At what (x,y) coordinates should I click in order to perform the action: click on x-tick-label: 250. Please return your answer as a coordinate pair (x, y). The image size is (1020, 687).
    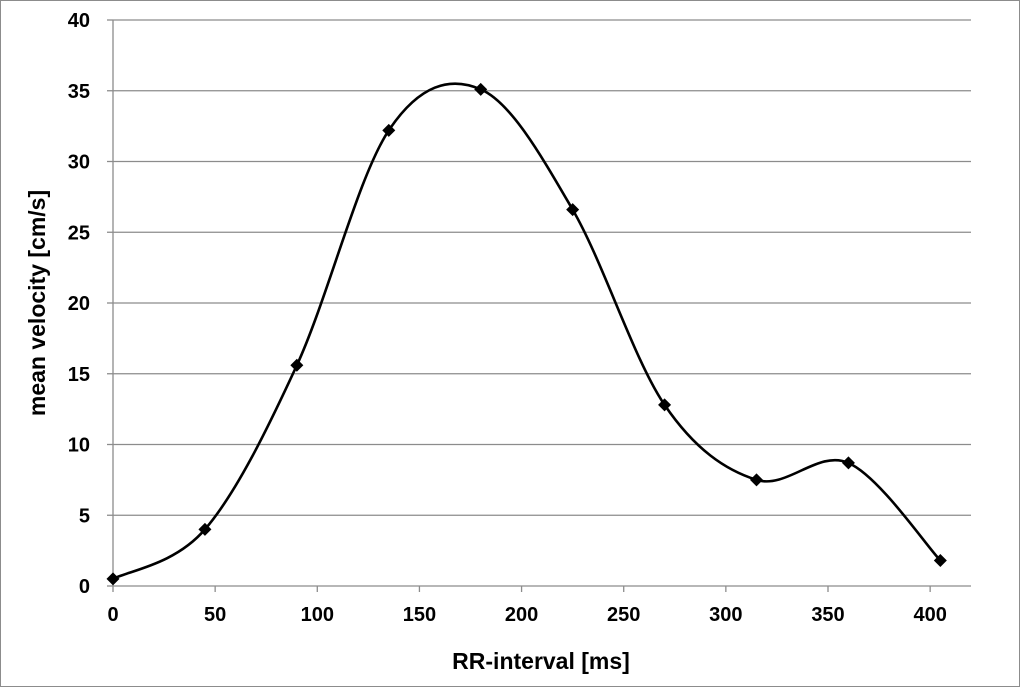
    Looking at the image, I should click on (623, 615).